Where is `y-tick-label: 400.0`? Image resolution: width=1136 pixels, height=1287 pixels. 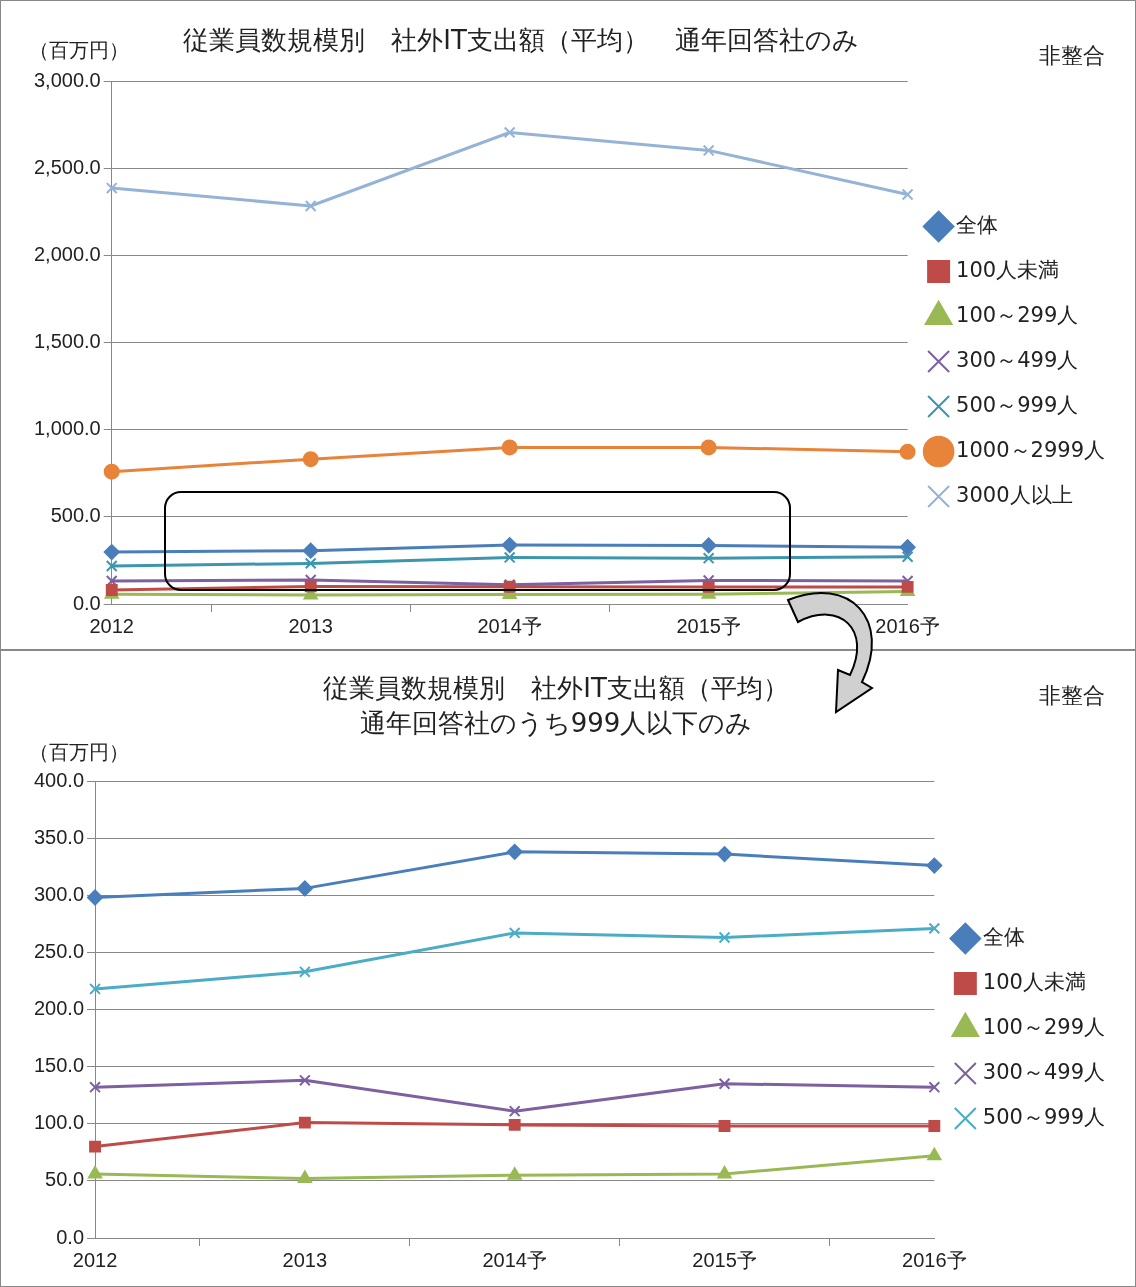
y-tick-label: 400.0 is located at coordinates (59, 779).